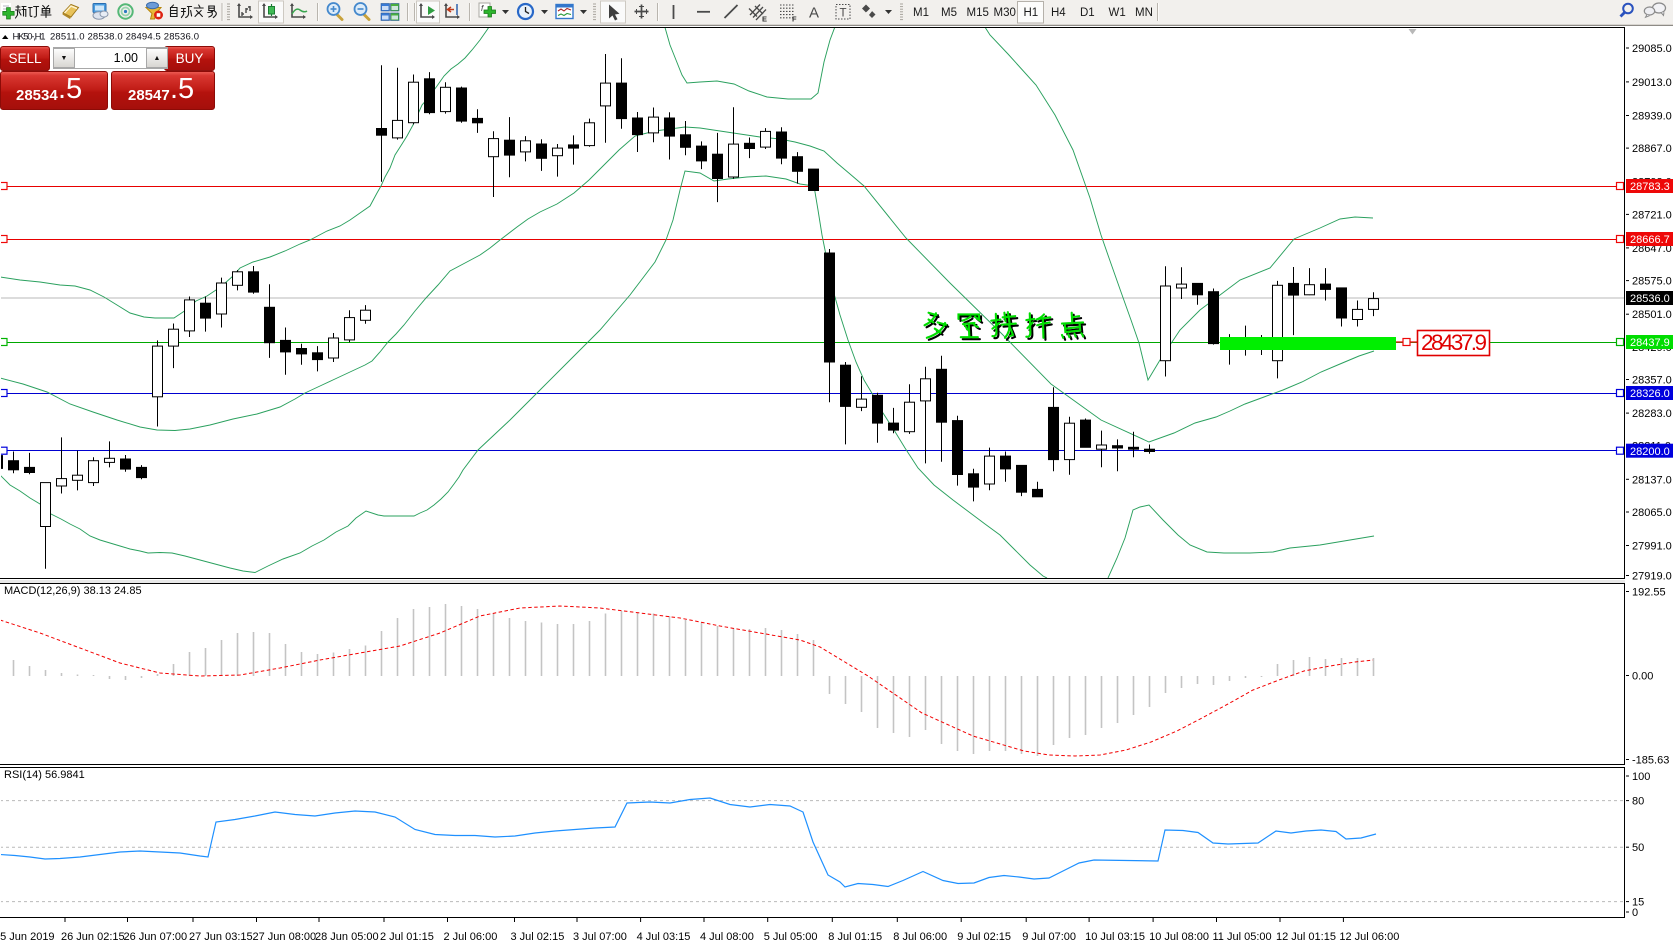 This screenshot has height=952, width=1673. What do you see at coordinates (1049, 937) in the screenshot?
I see `svg-text: 9 Jul 07:00` at bounding box center [1049, 937].